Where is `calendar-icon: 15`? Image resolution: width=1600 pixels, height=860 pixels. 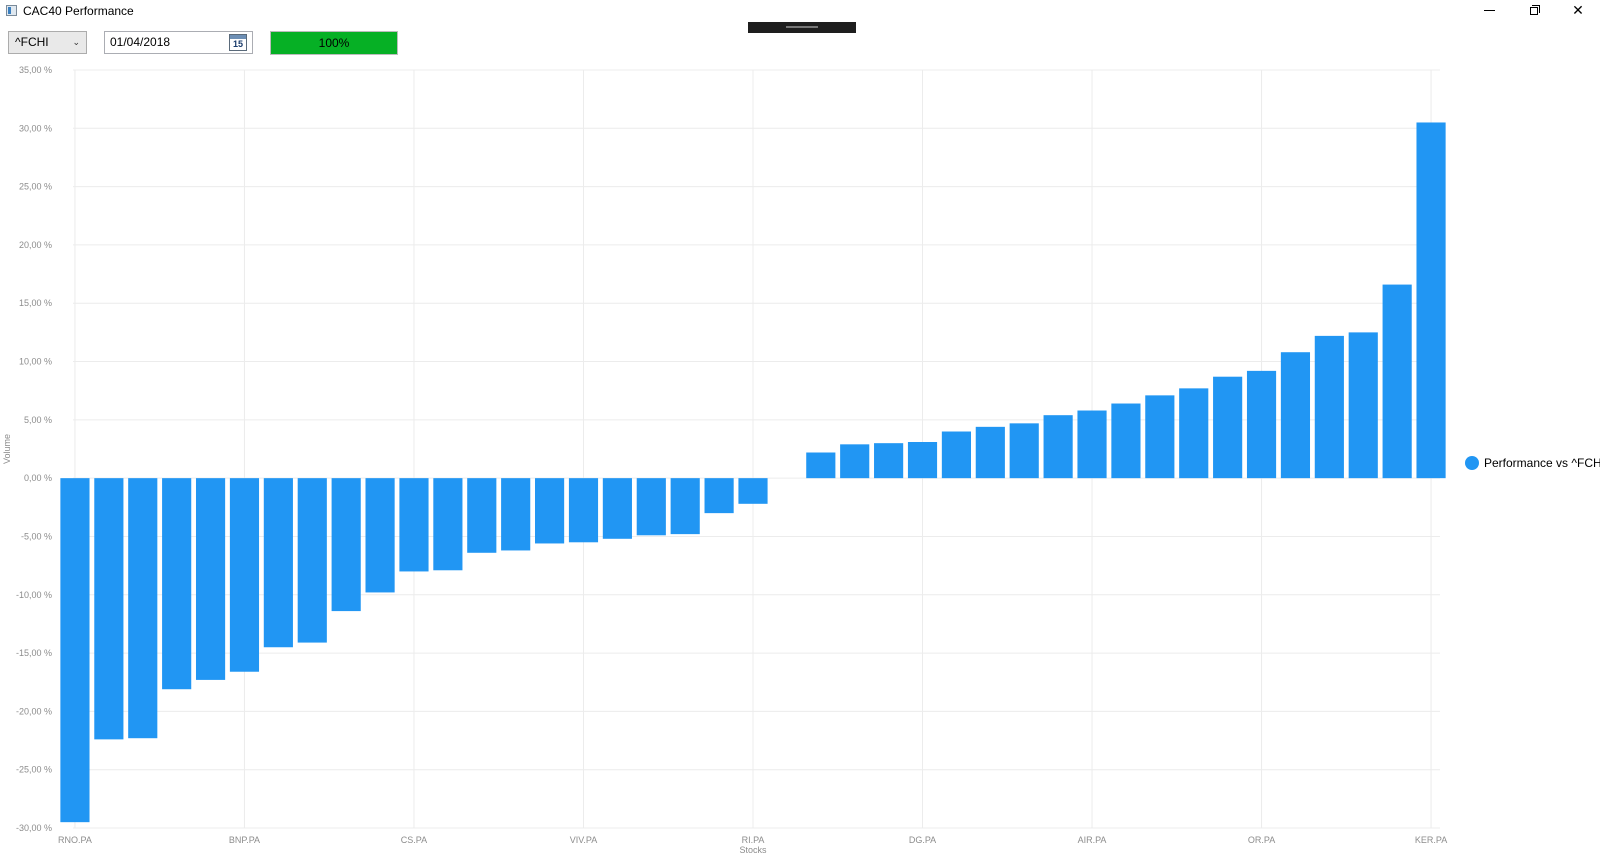
calendar-icon: 15 is located at coordinates (238, 42).